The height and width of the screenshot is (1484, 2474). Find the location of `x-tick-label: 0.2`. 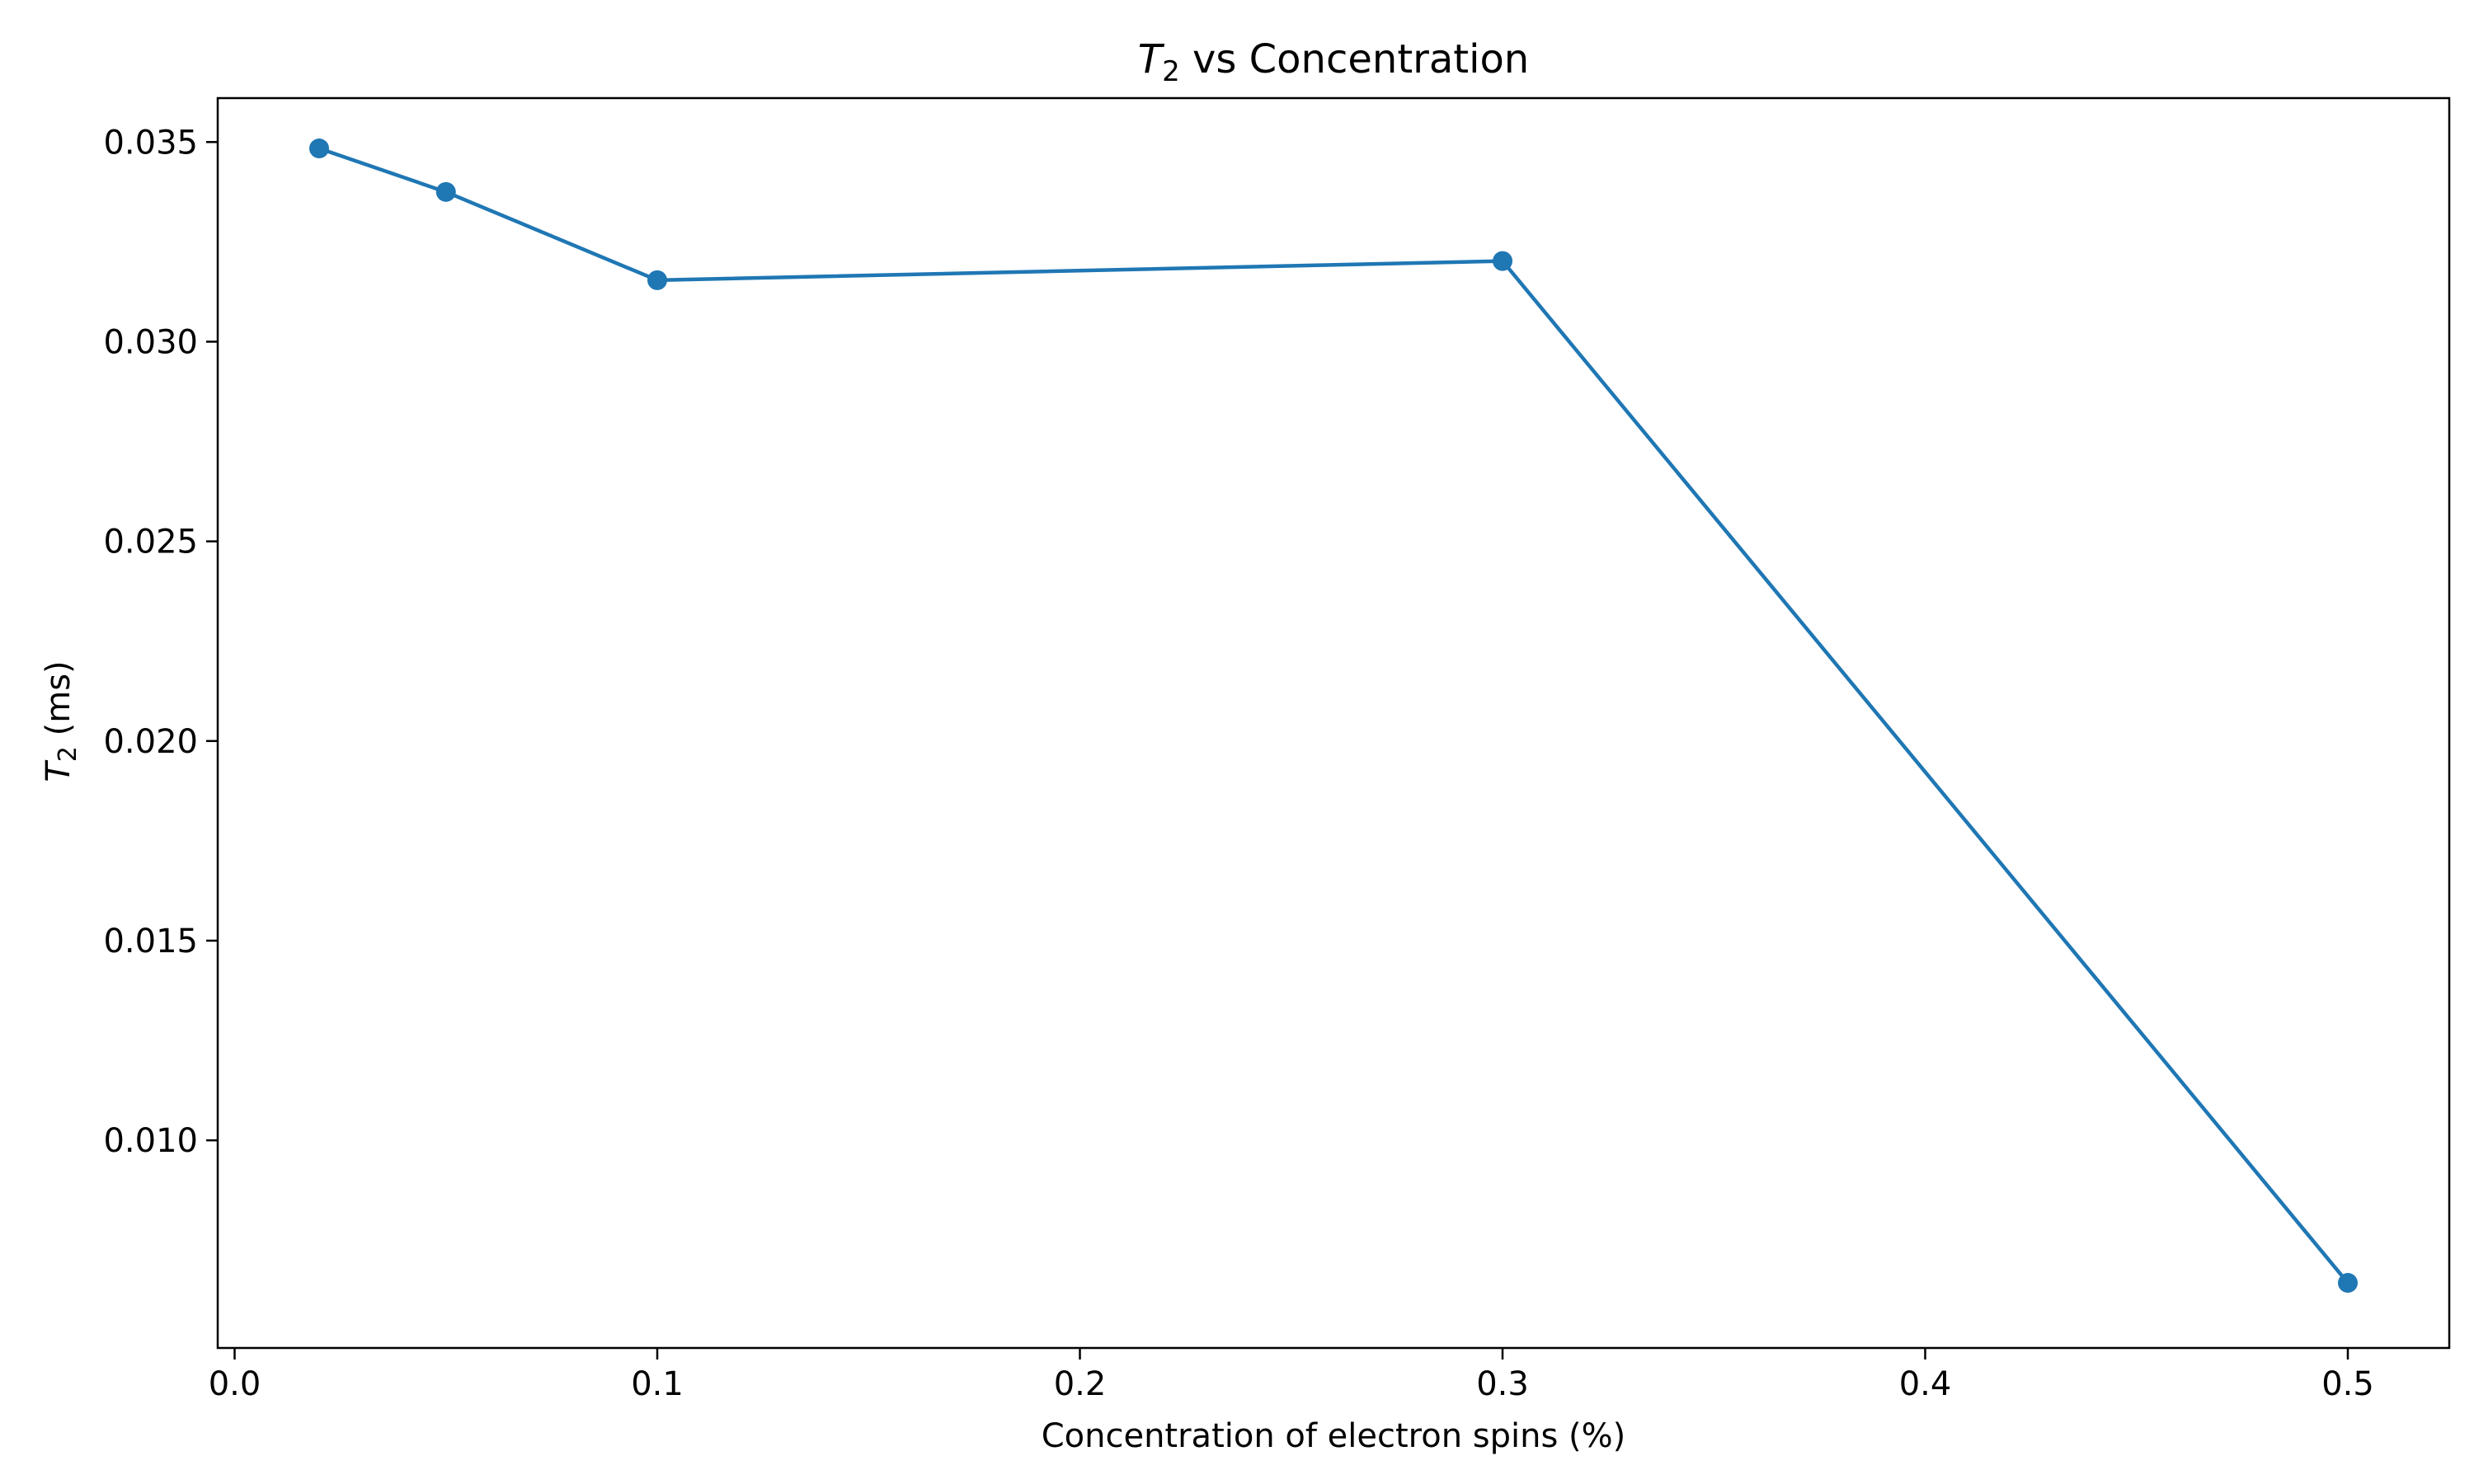

x-tick-label: 0.2 is located at coordinates (1080, 1384).